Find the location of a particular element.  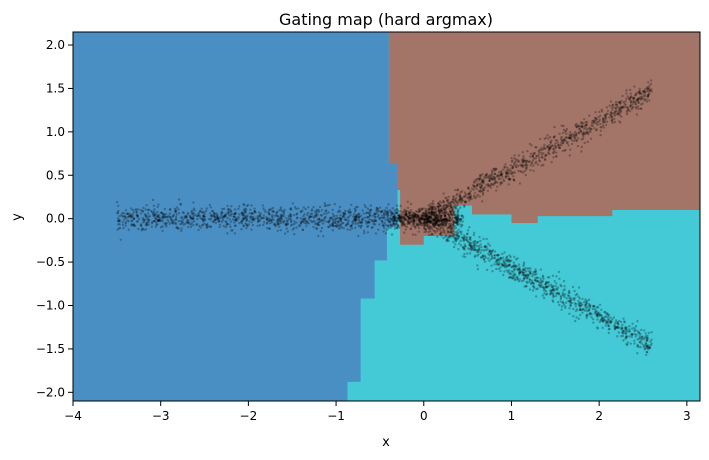

x-axis-label: x is located at coordinates (386, 442).